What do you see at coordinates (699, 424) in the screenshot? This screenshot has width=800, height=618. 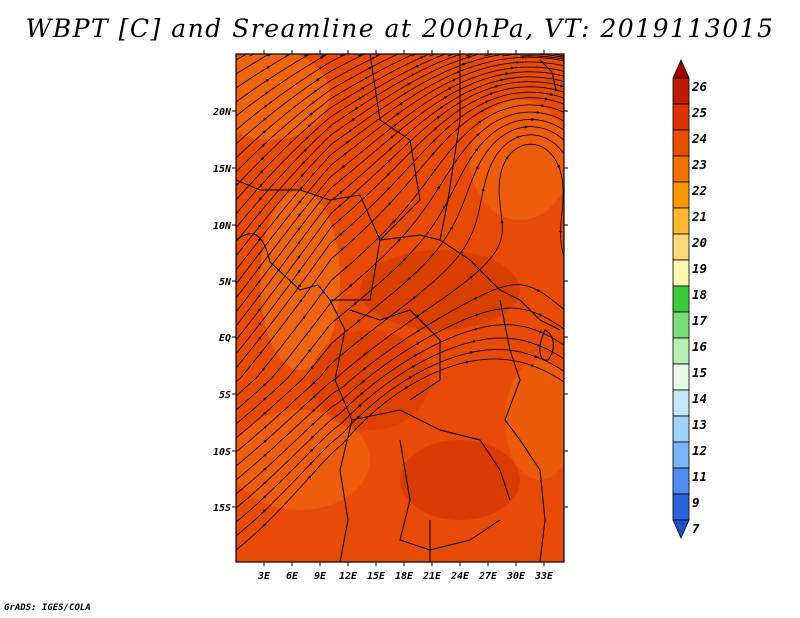 I see `colorbar-label: 13` at bounding box center [699, 424].